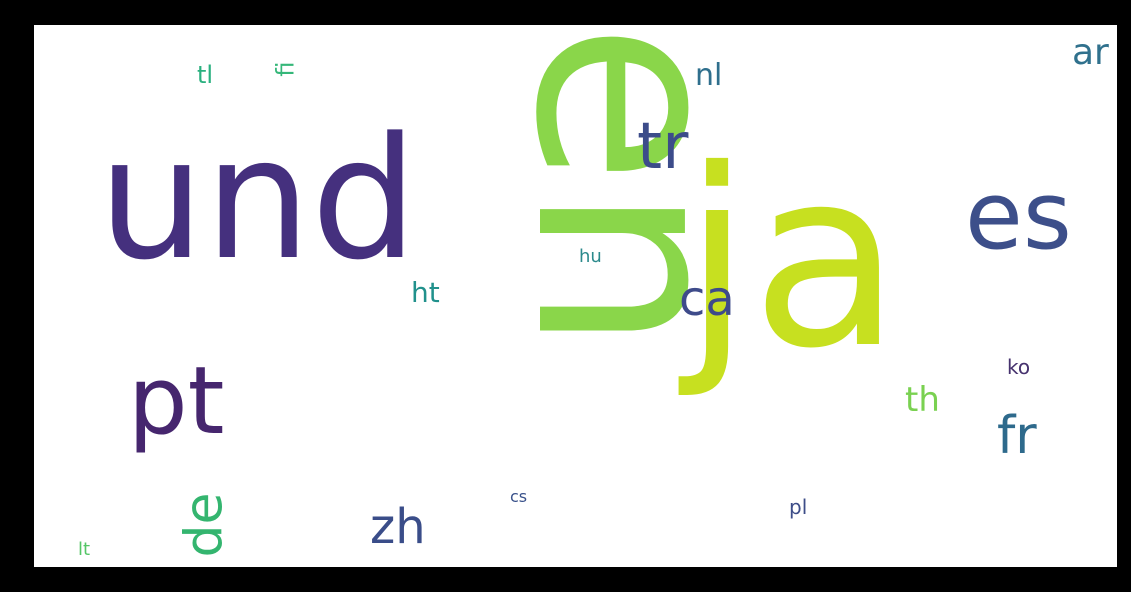  What do you see at coordinates (258, 199) in the screenshot?
I see `word-und: und` at bounding box center [258, 199].